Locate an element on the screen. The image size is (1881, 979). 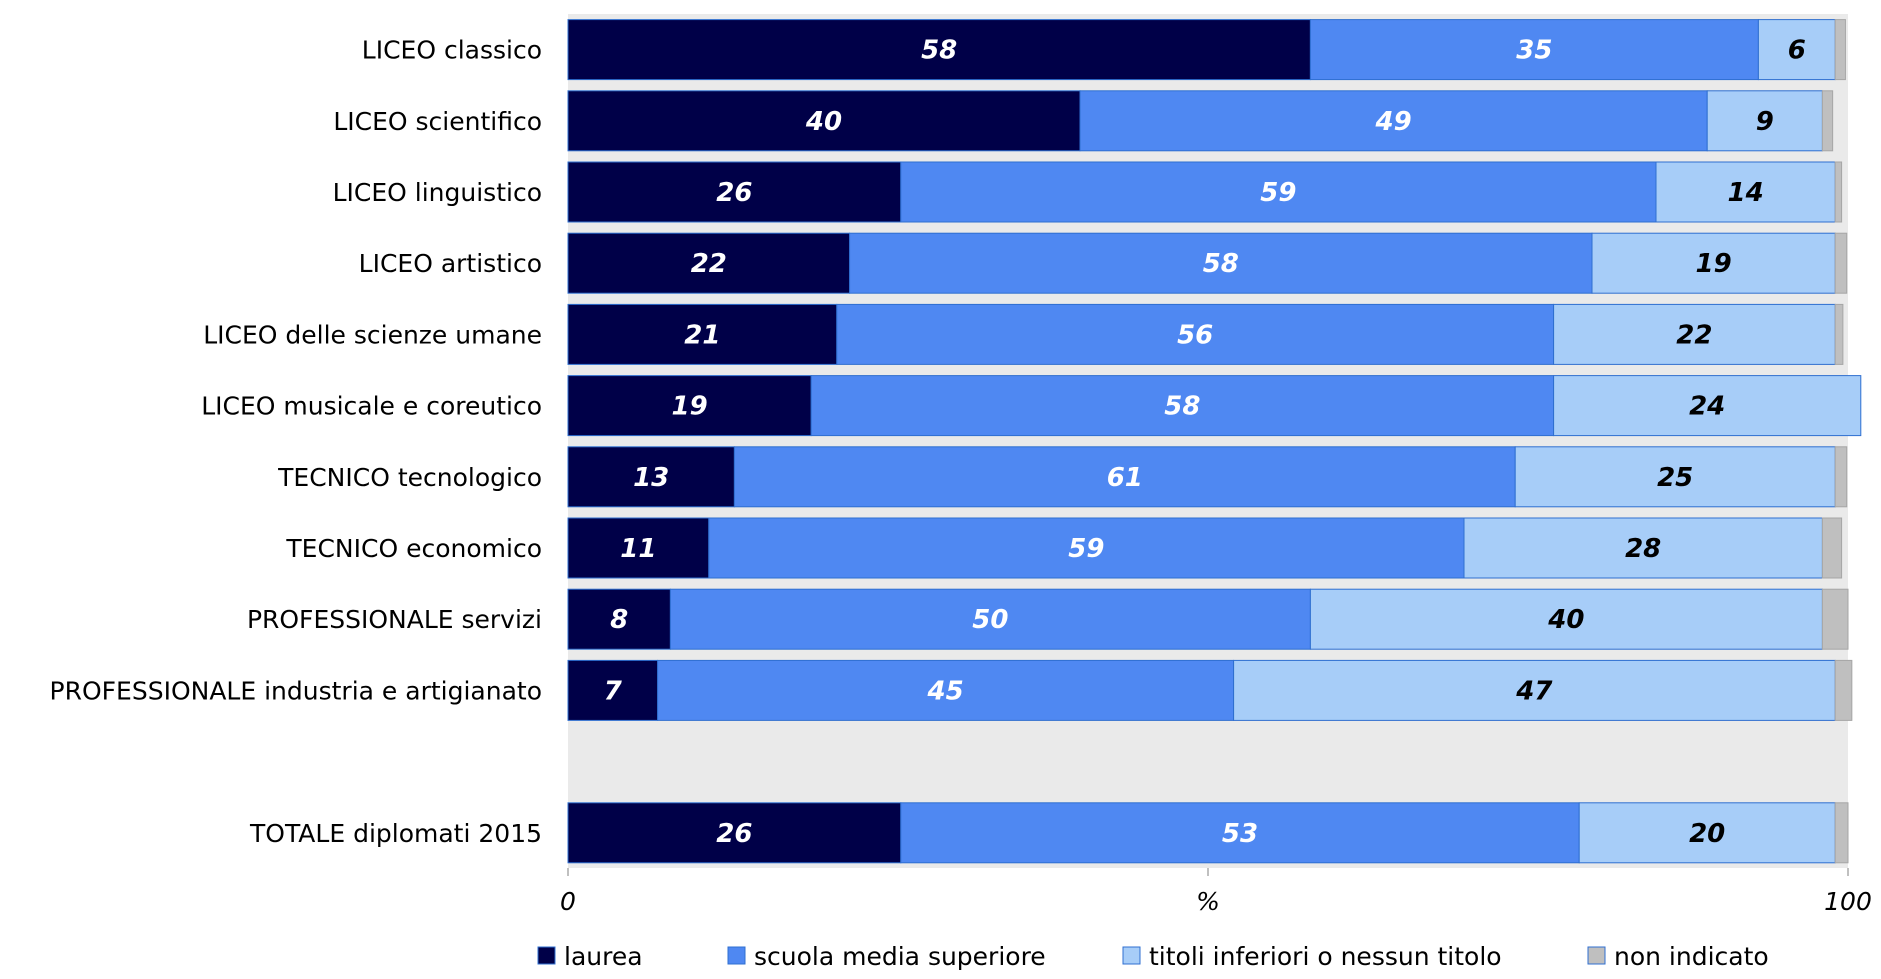
legend-label: laurea is located at coordinates (603, 956).